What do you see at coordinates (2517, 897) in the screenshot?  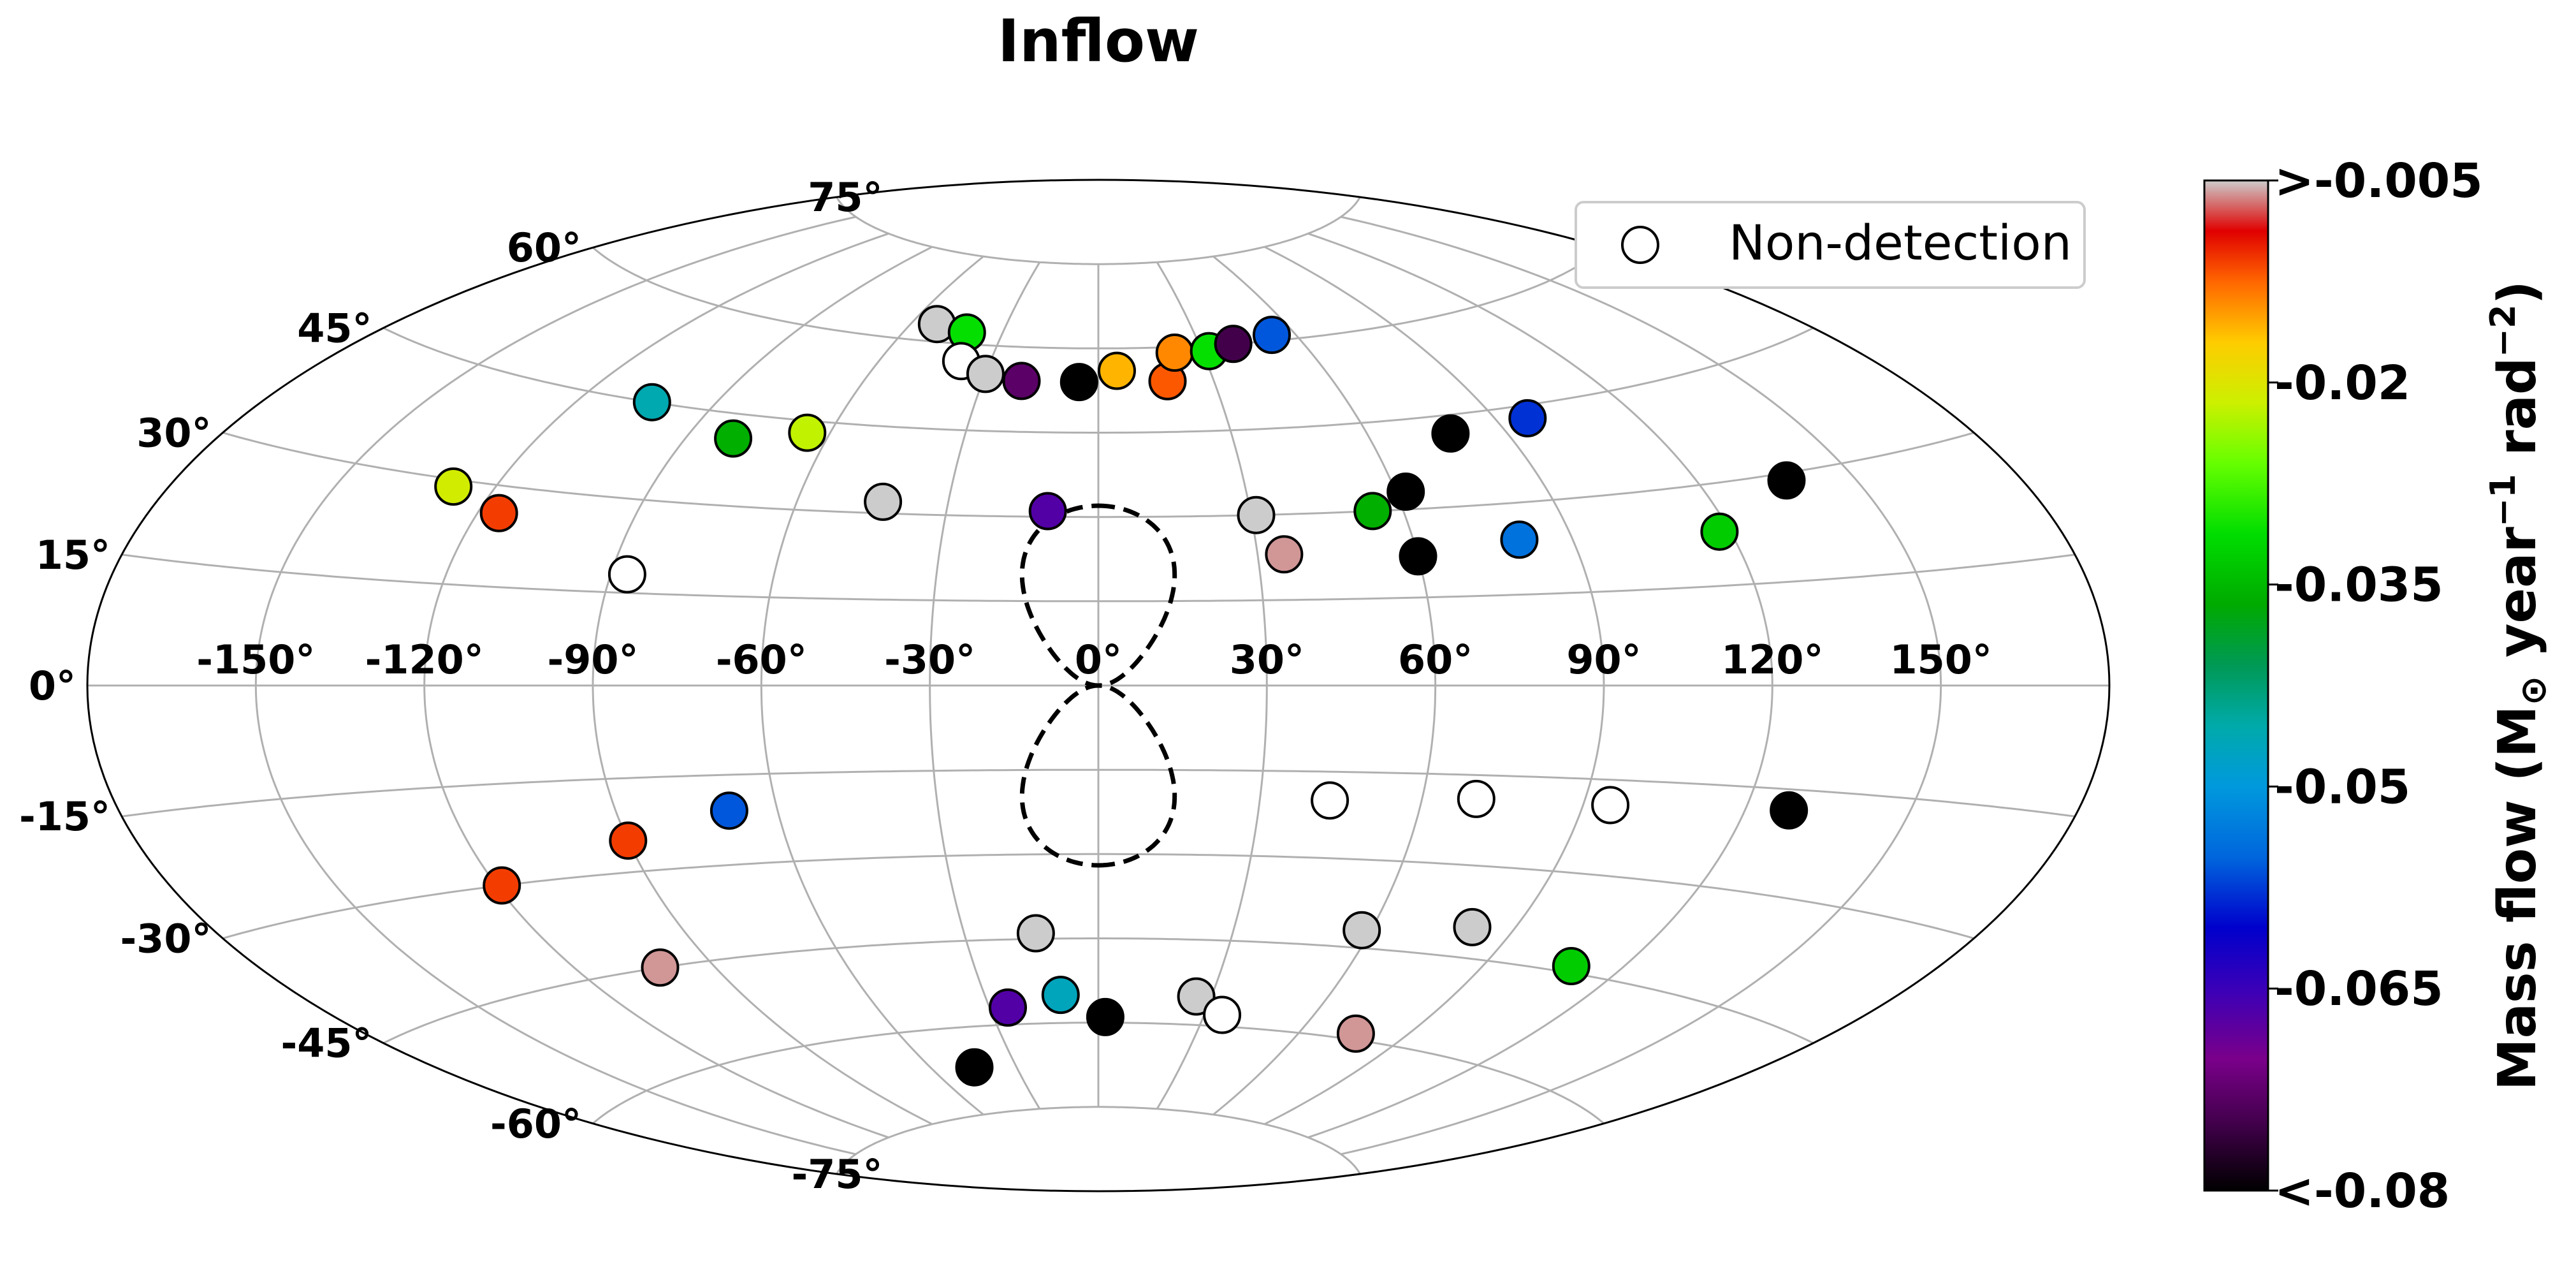 I see `colorbar-label-part: Mass flow (M` at bounding box center [2517, 897].